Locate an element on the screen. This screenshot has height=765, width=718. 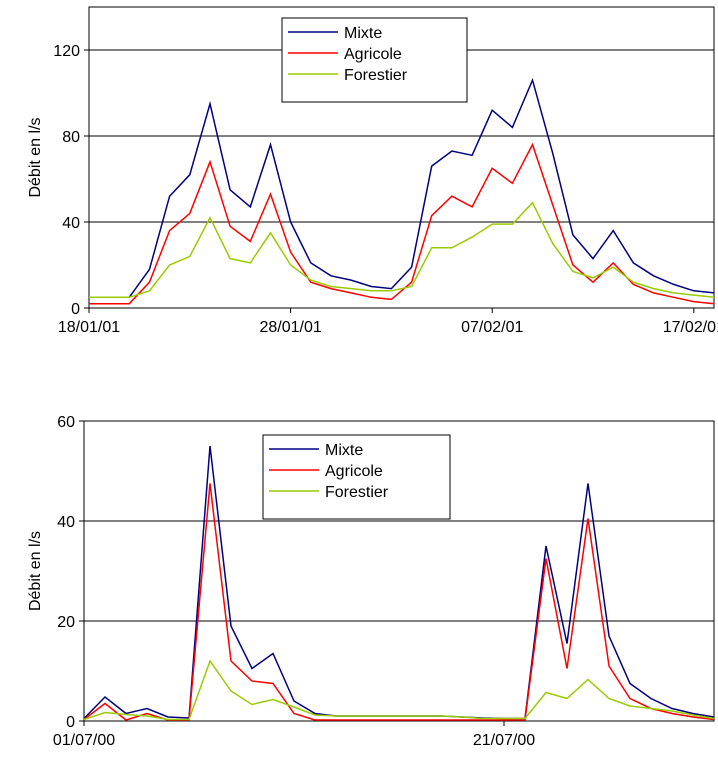
y-tick-label: 20 is located at coordinates (66, 622).